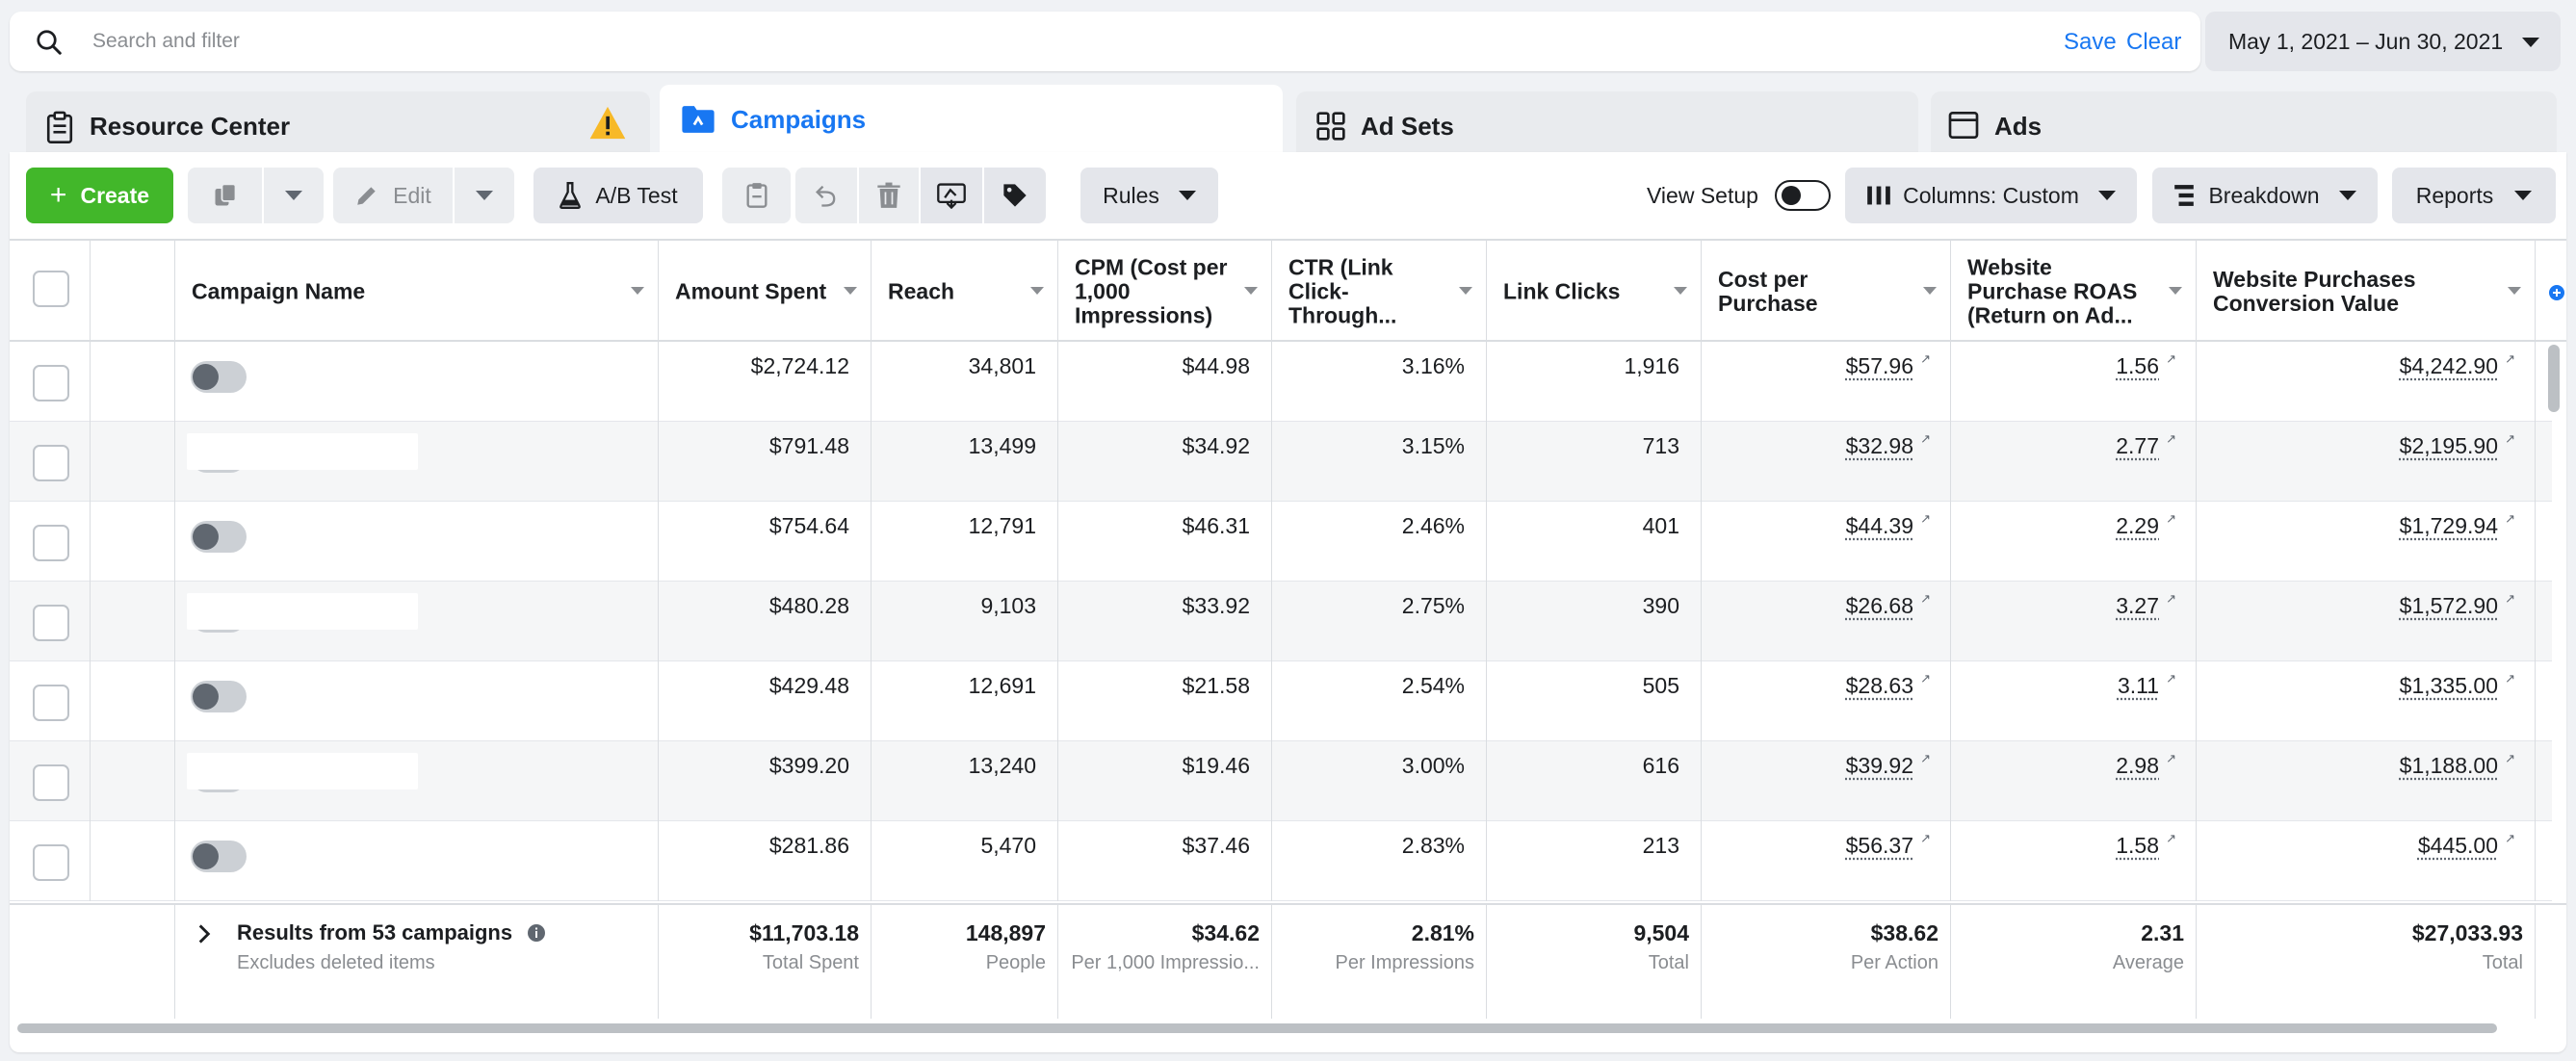 This screenshot has width=2576, height=1061. I want to click on cell-conversion-value: $1,335.00 ↗, so click(2366, 701).